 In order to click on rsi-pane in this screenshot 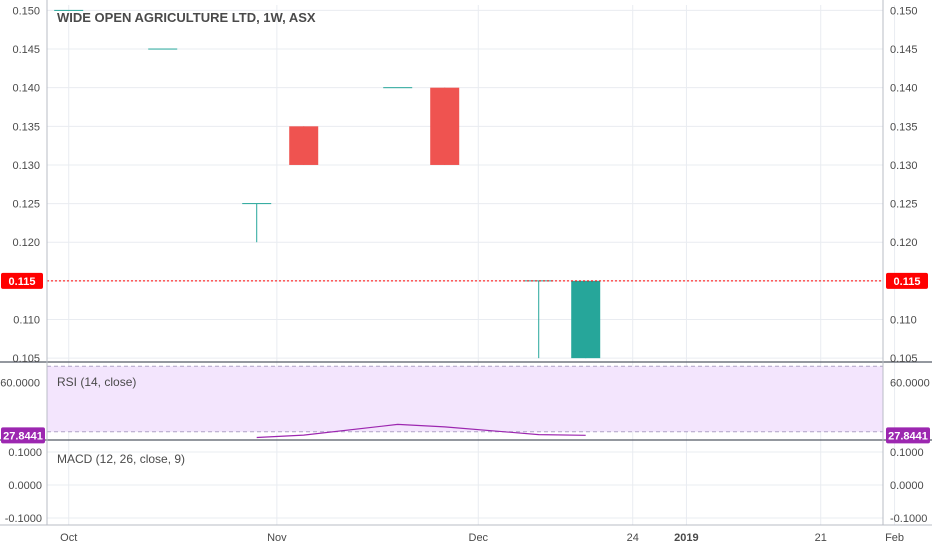, I will do `click(465, 402)`.